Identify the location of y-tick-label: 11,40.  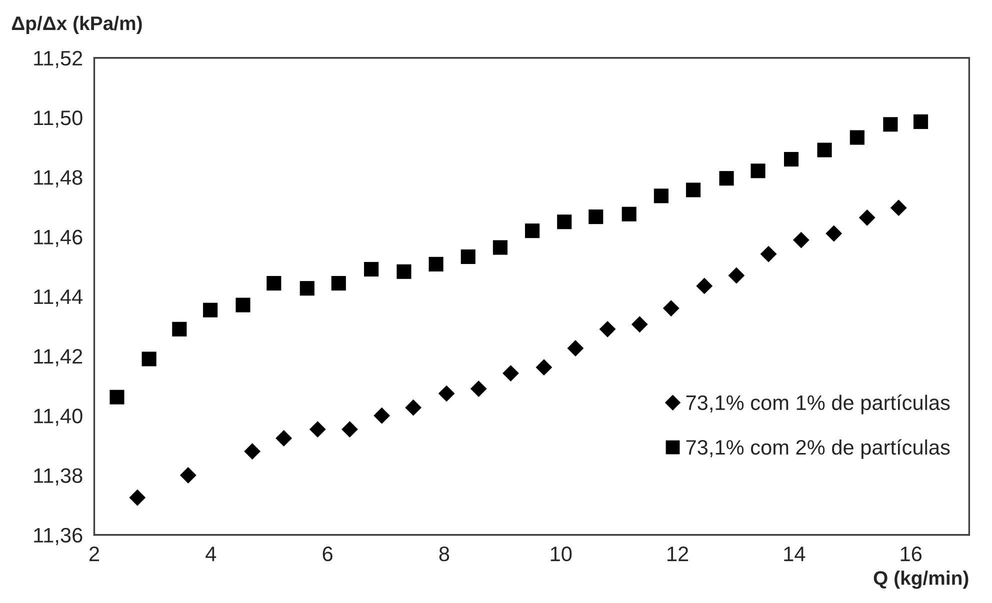
(58, 417).